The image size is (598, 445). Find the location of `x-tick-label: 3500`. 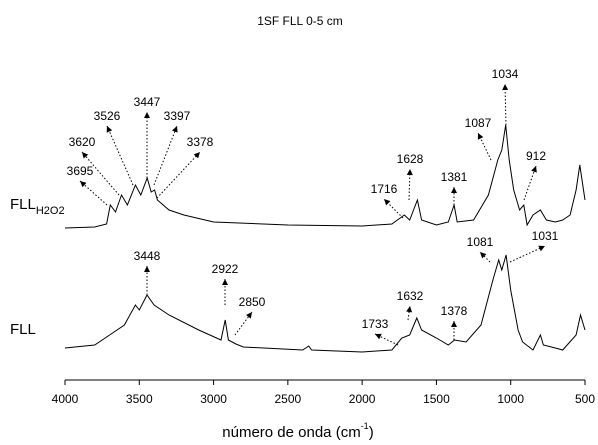

x-tick-label: 3500 is located at coordinates (139, 399).